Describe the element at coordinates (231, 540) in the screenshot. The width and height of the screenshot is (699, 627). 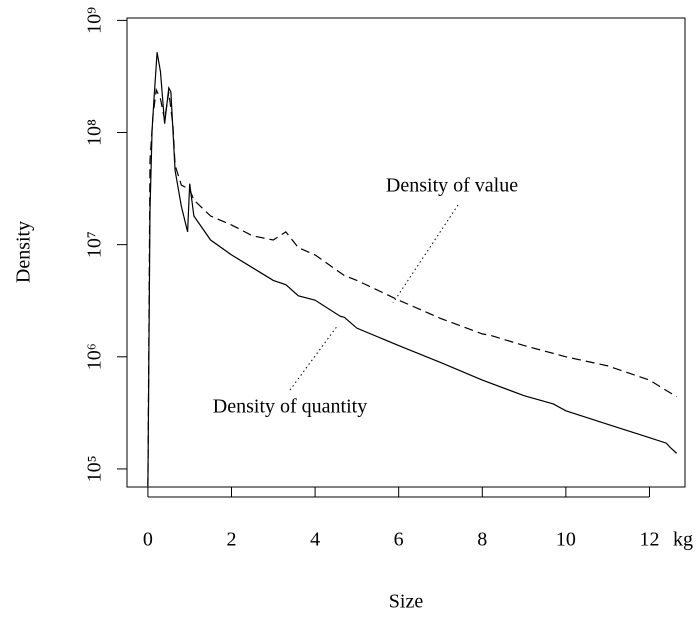
I see `x-tick-label: 2` at that location.